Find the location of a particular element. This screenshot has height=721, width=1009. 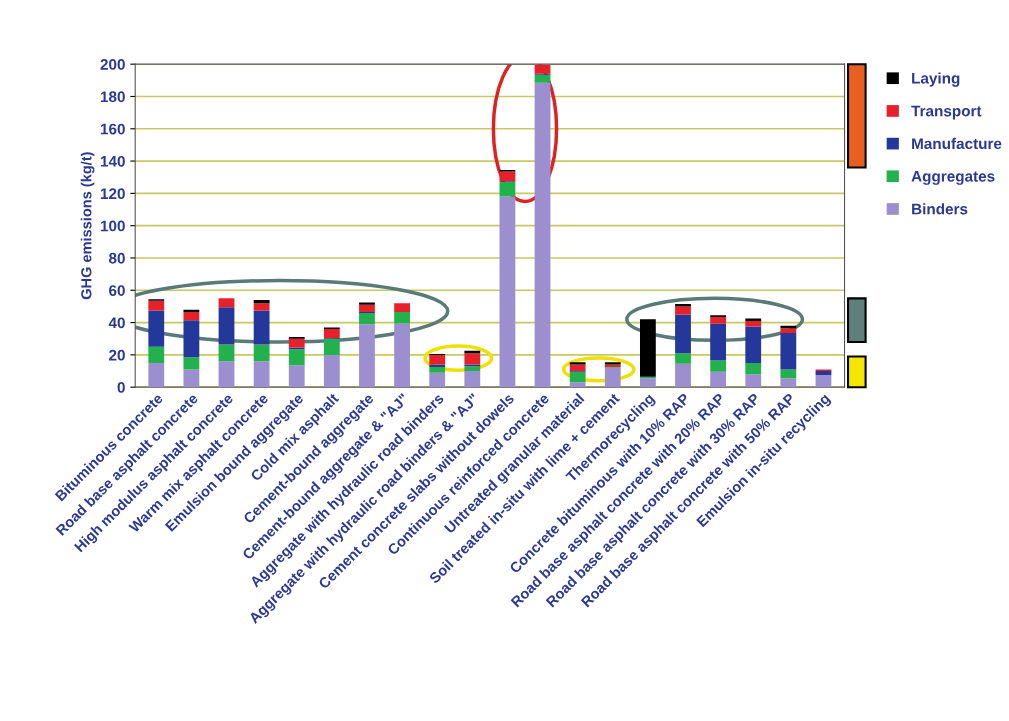

y-tick-label: 100 is located at coordinates (112, 226).